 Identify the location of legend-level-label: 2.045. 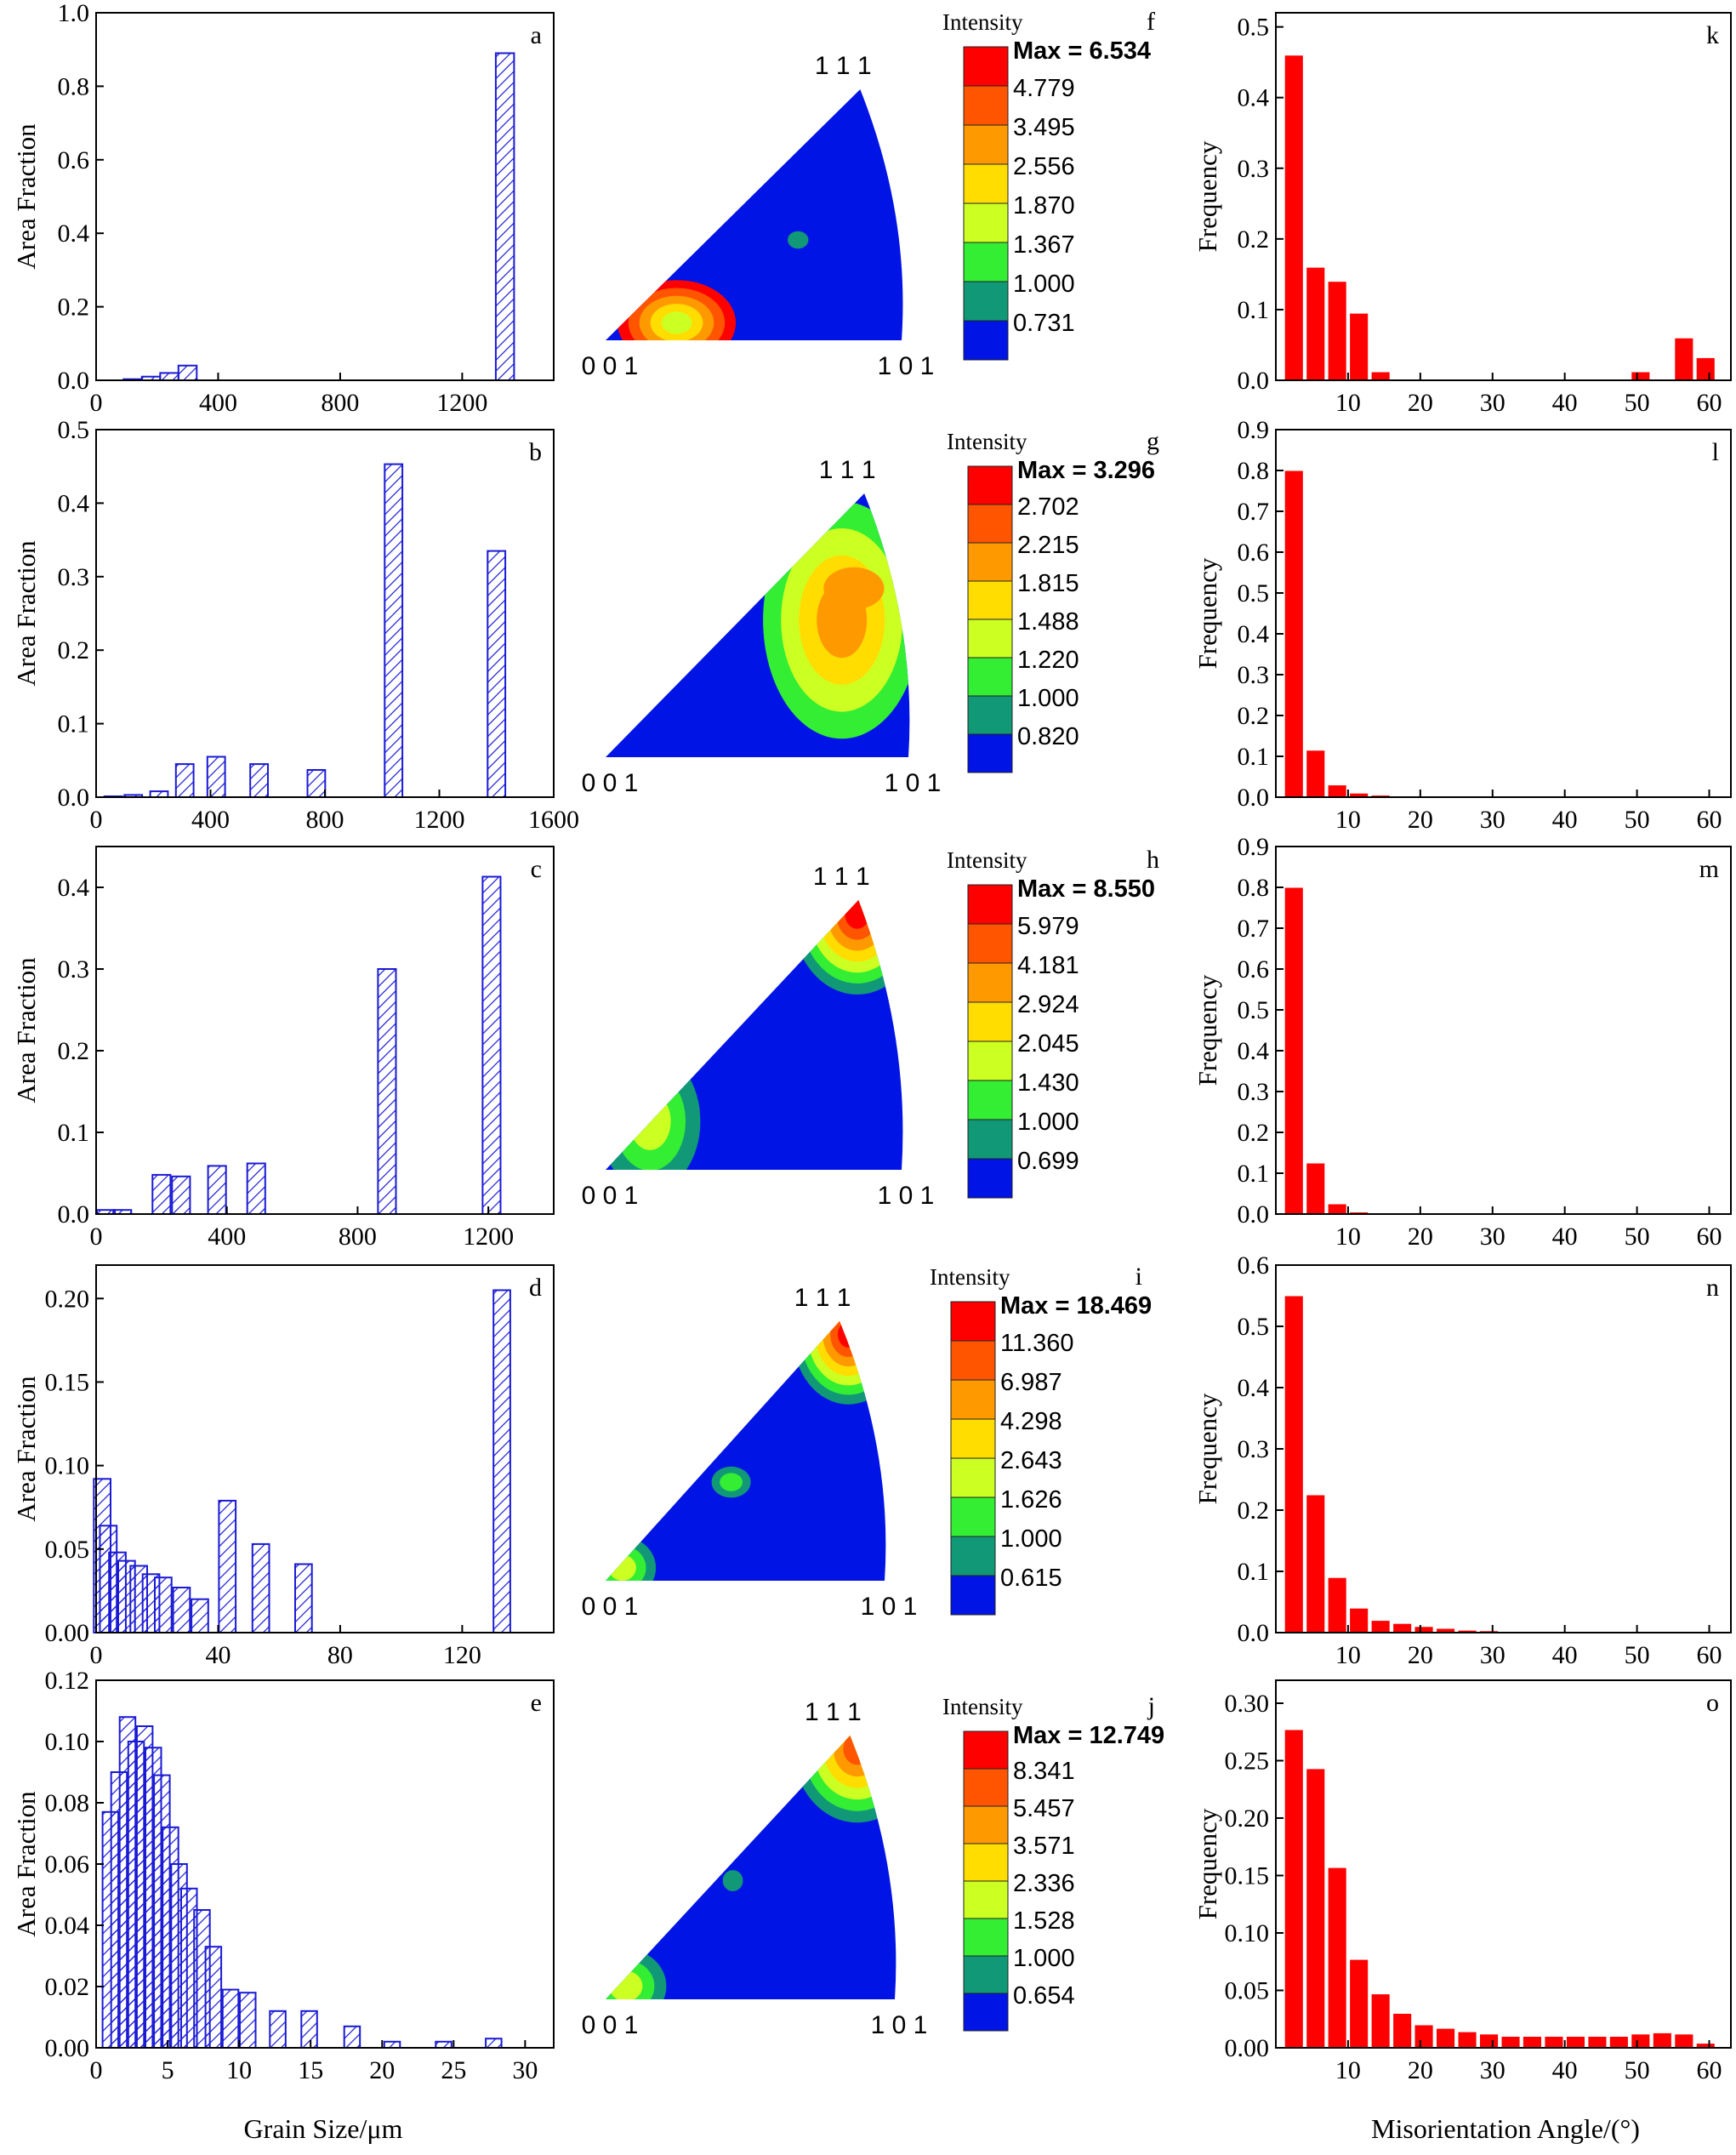
(1048, 1044).